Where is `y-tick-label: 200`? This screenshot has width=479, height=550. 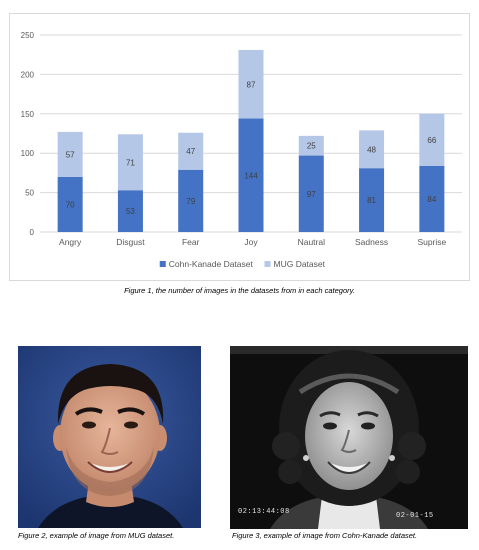 y-tick-label: 200 is located at coordinates (28, 74).